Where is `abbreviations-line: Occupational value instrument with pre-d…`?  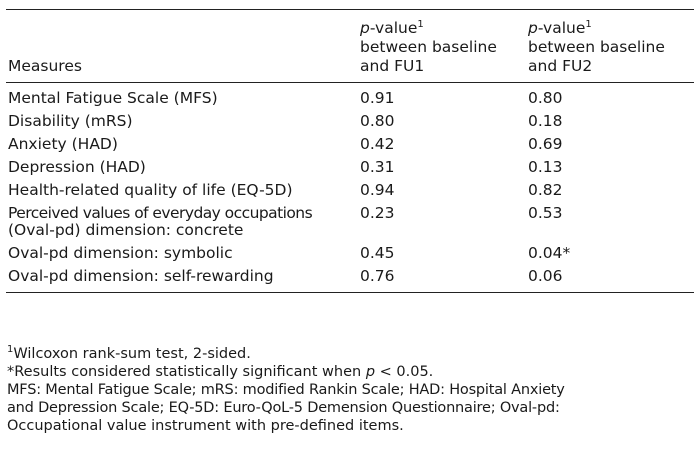 abbreviations-line: Occupational value instrument with pre-d… is located at coordinates (205, 426).